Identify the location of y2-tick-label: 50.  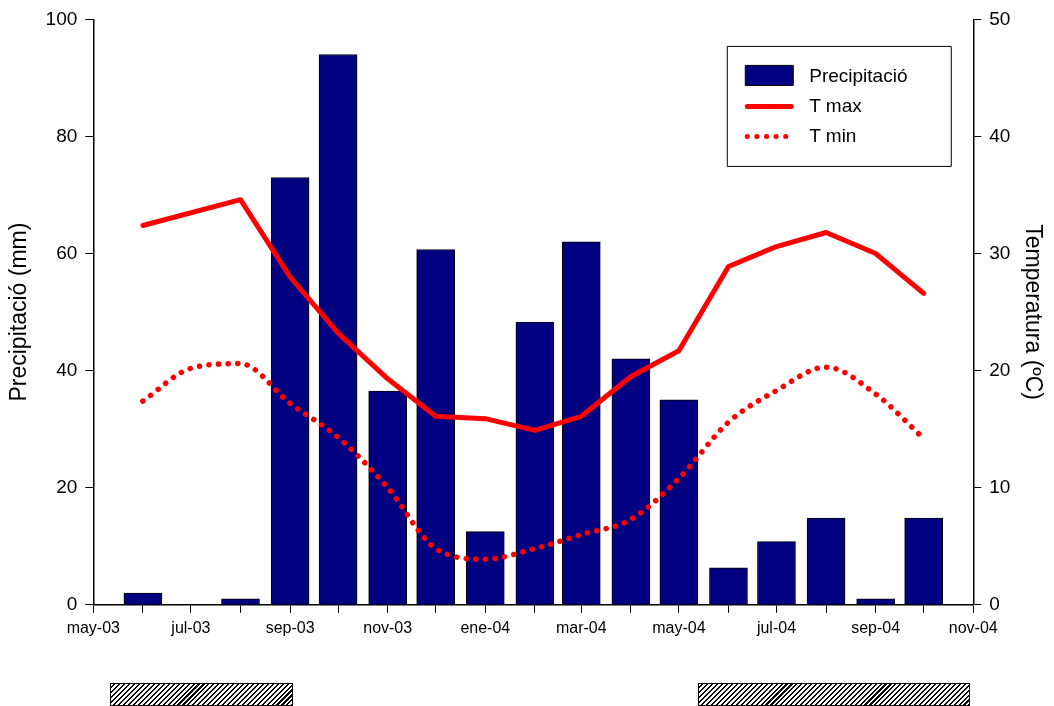
(1000, 18).